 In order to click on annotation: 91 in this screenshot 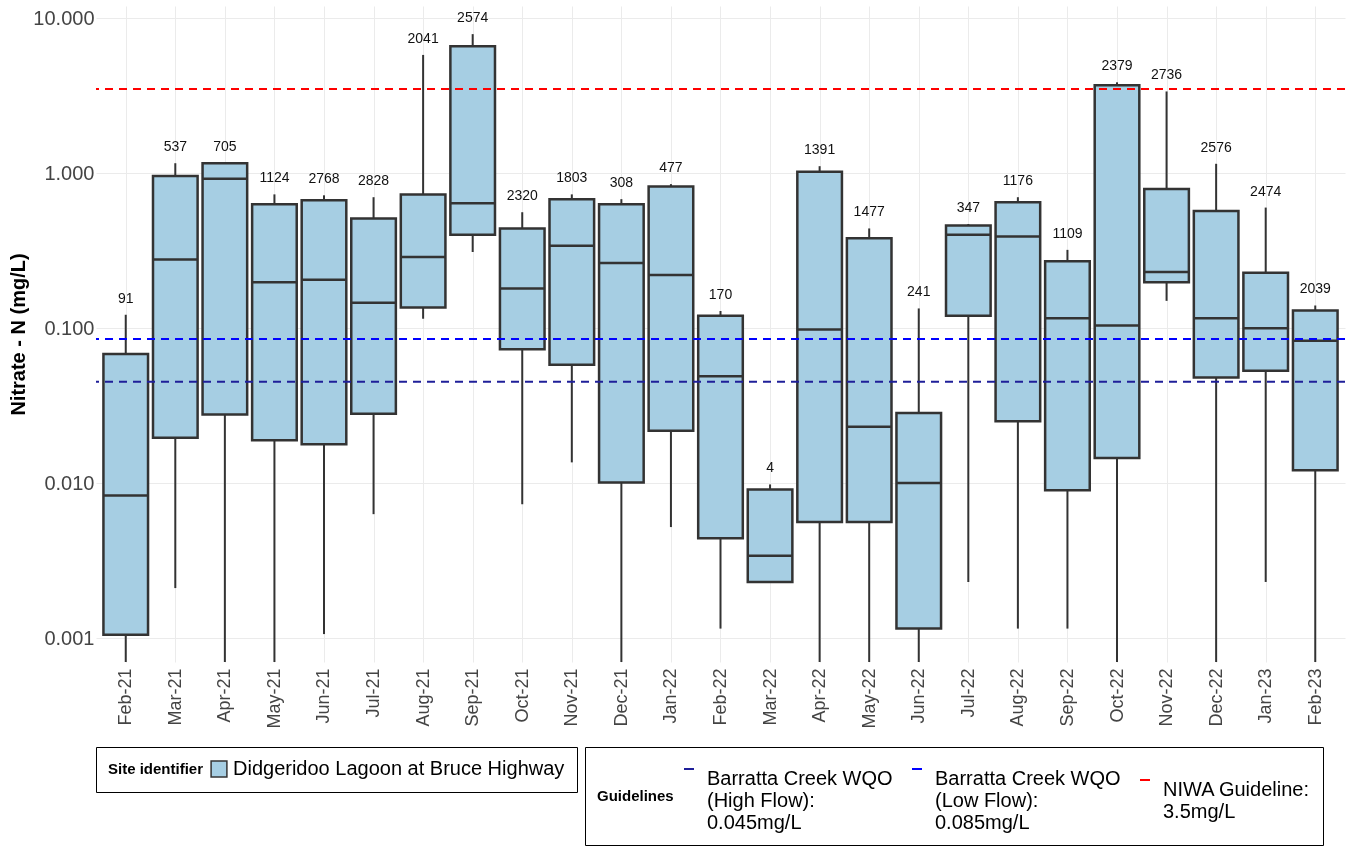, I will do `click(125, 297)`.